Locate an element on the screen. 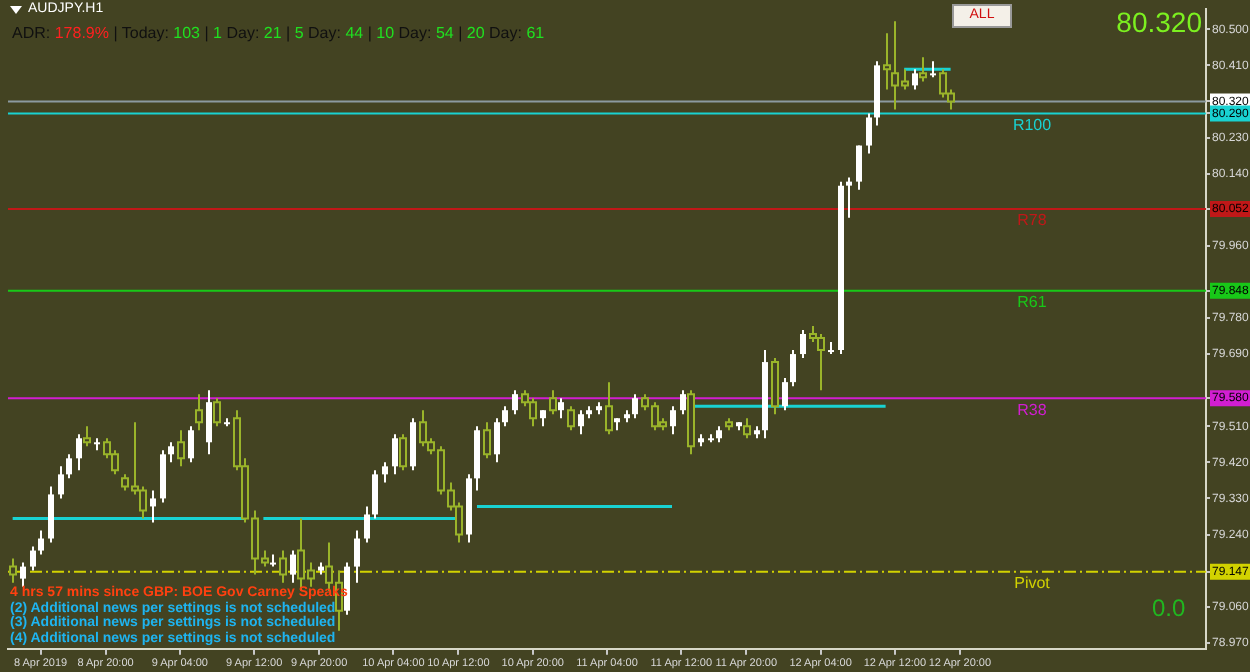 This screenshot has width=1250, height=672. ref-line-label: R78 is located at coordinates (1032, 220).